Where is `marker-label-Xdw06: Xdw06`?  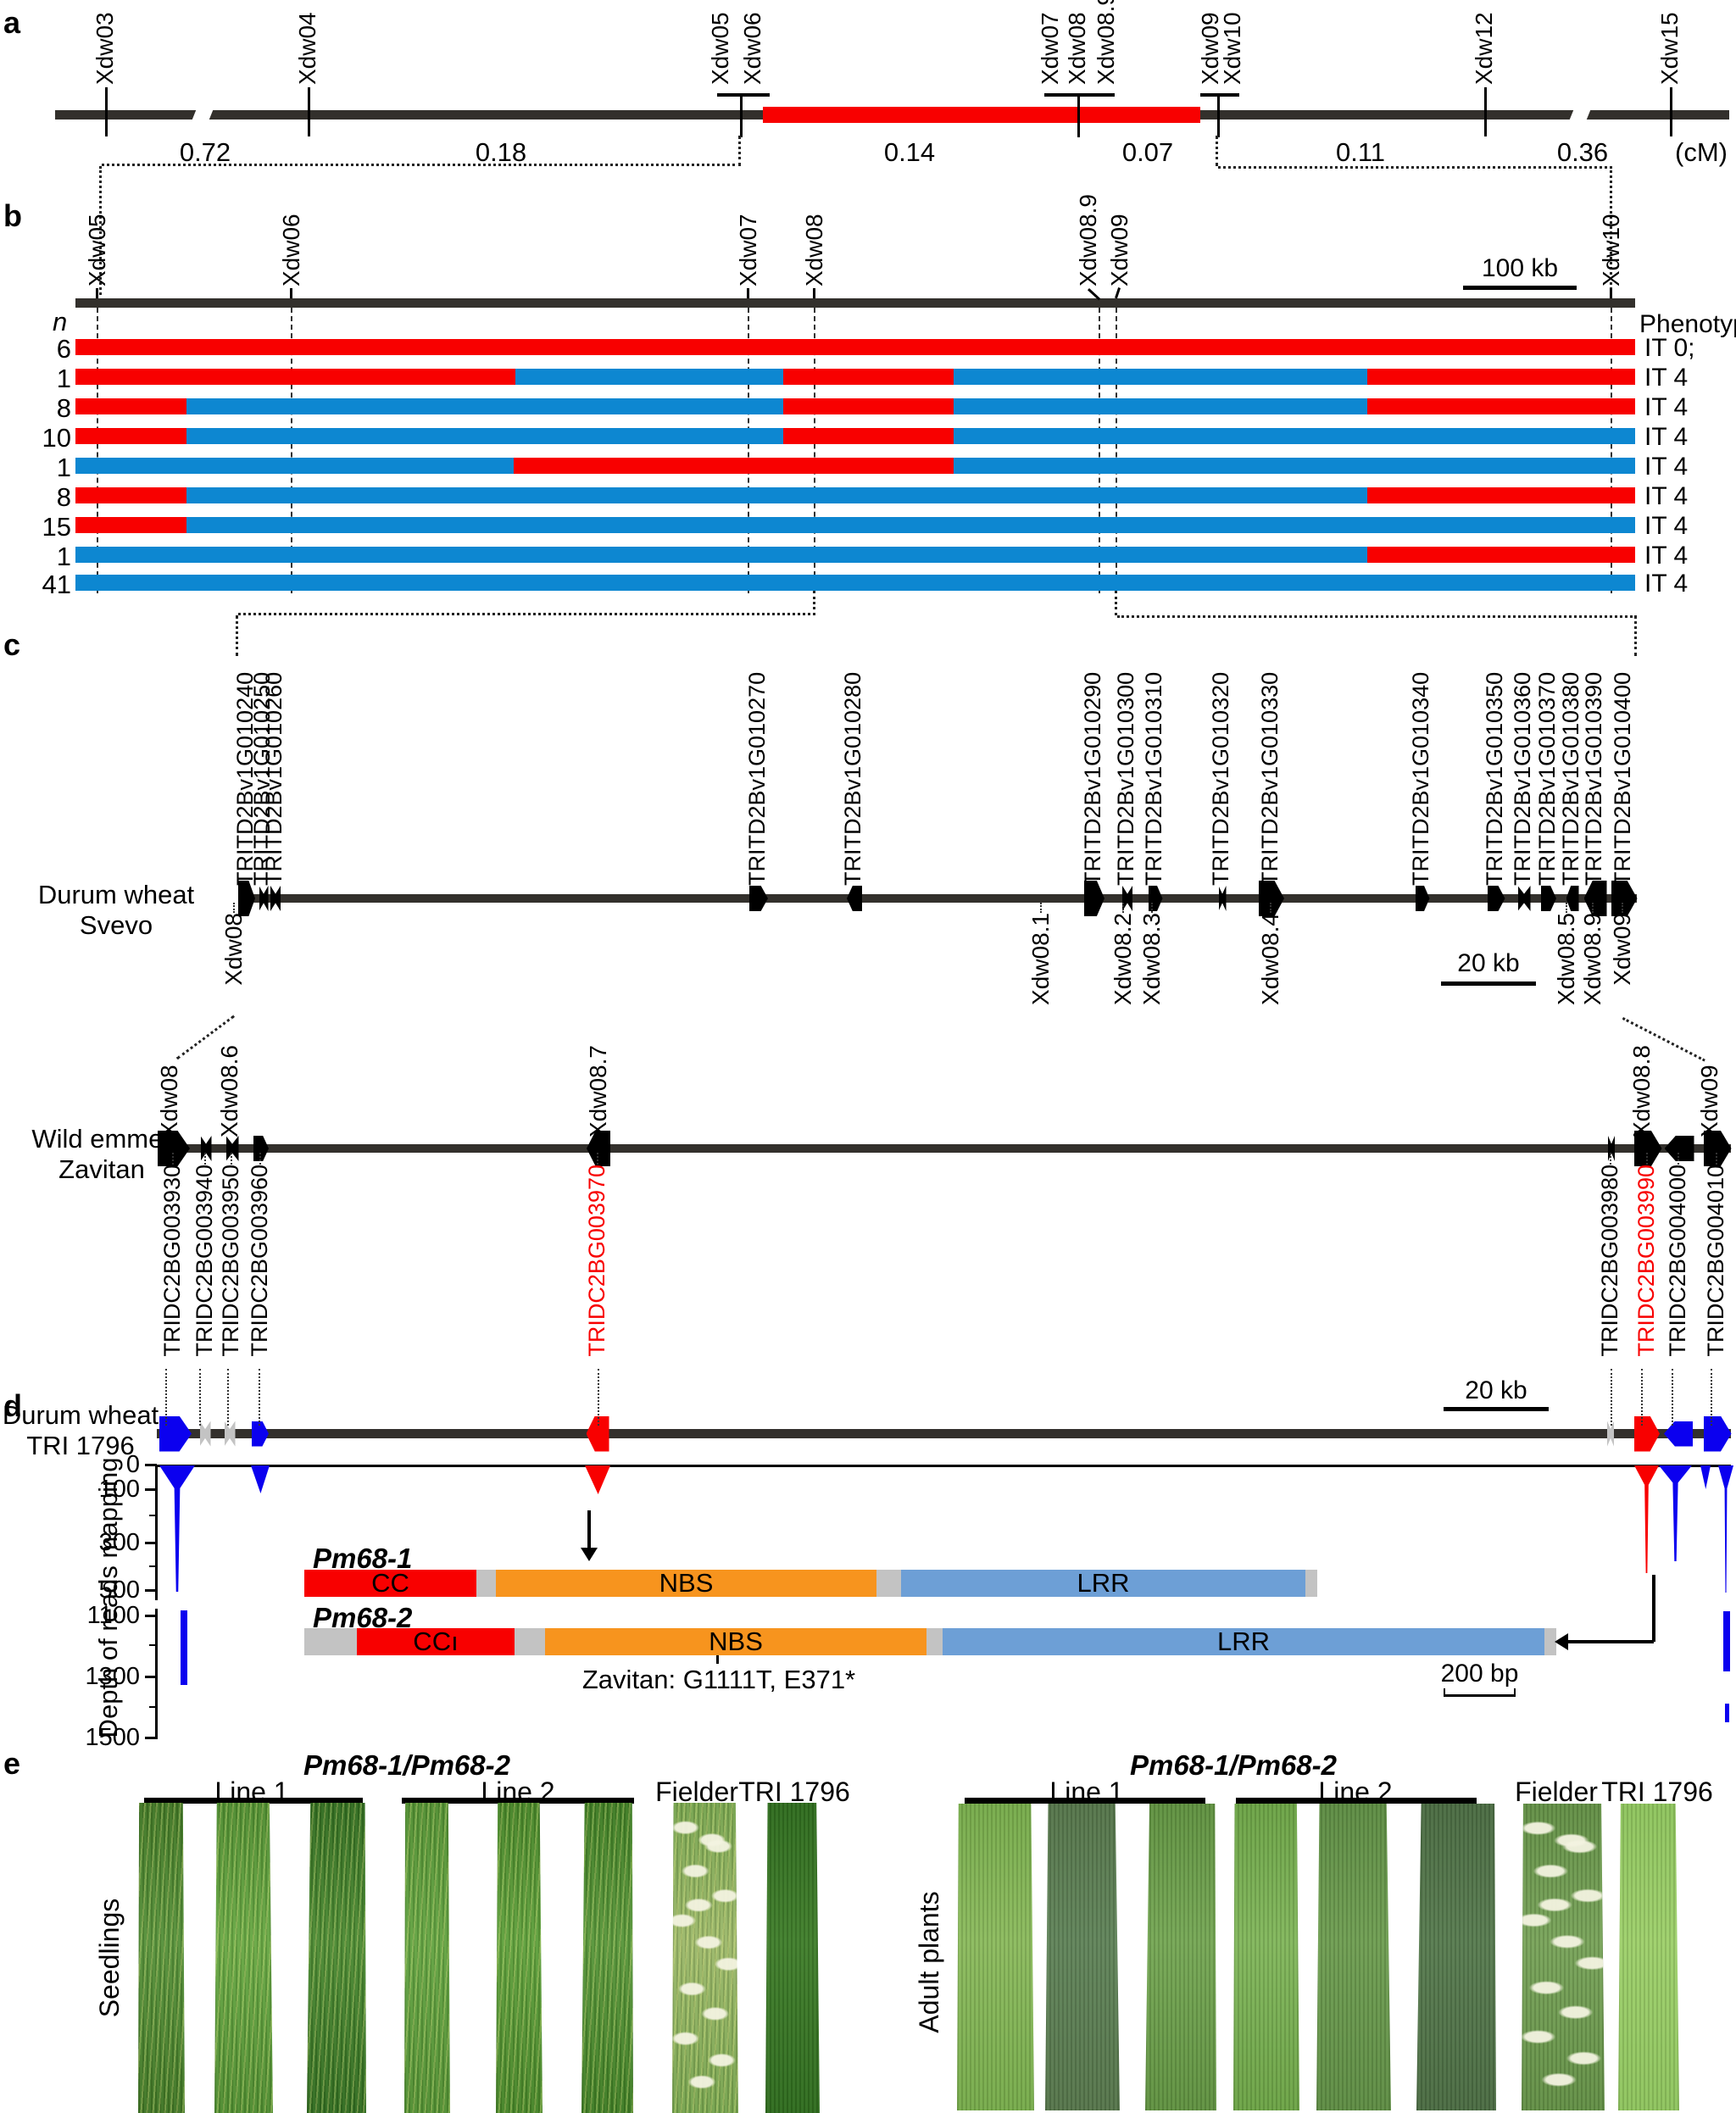 marker-label-Xdw06: Xdw06 is located at coordinates (290, 250).